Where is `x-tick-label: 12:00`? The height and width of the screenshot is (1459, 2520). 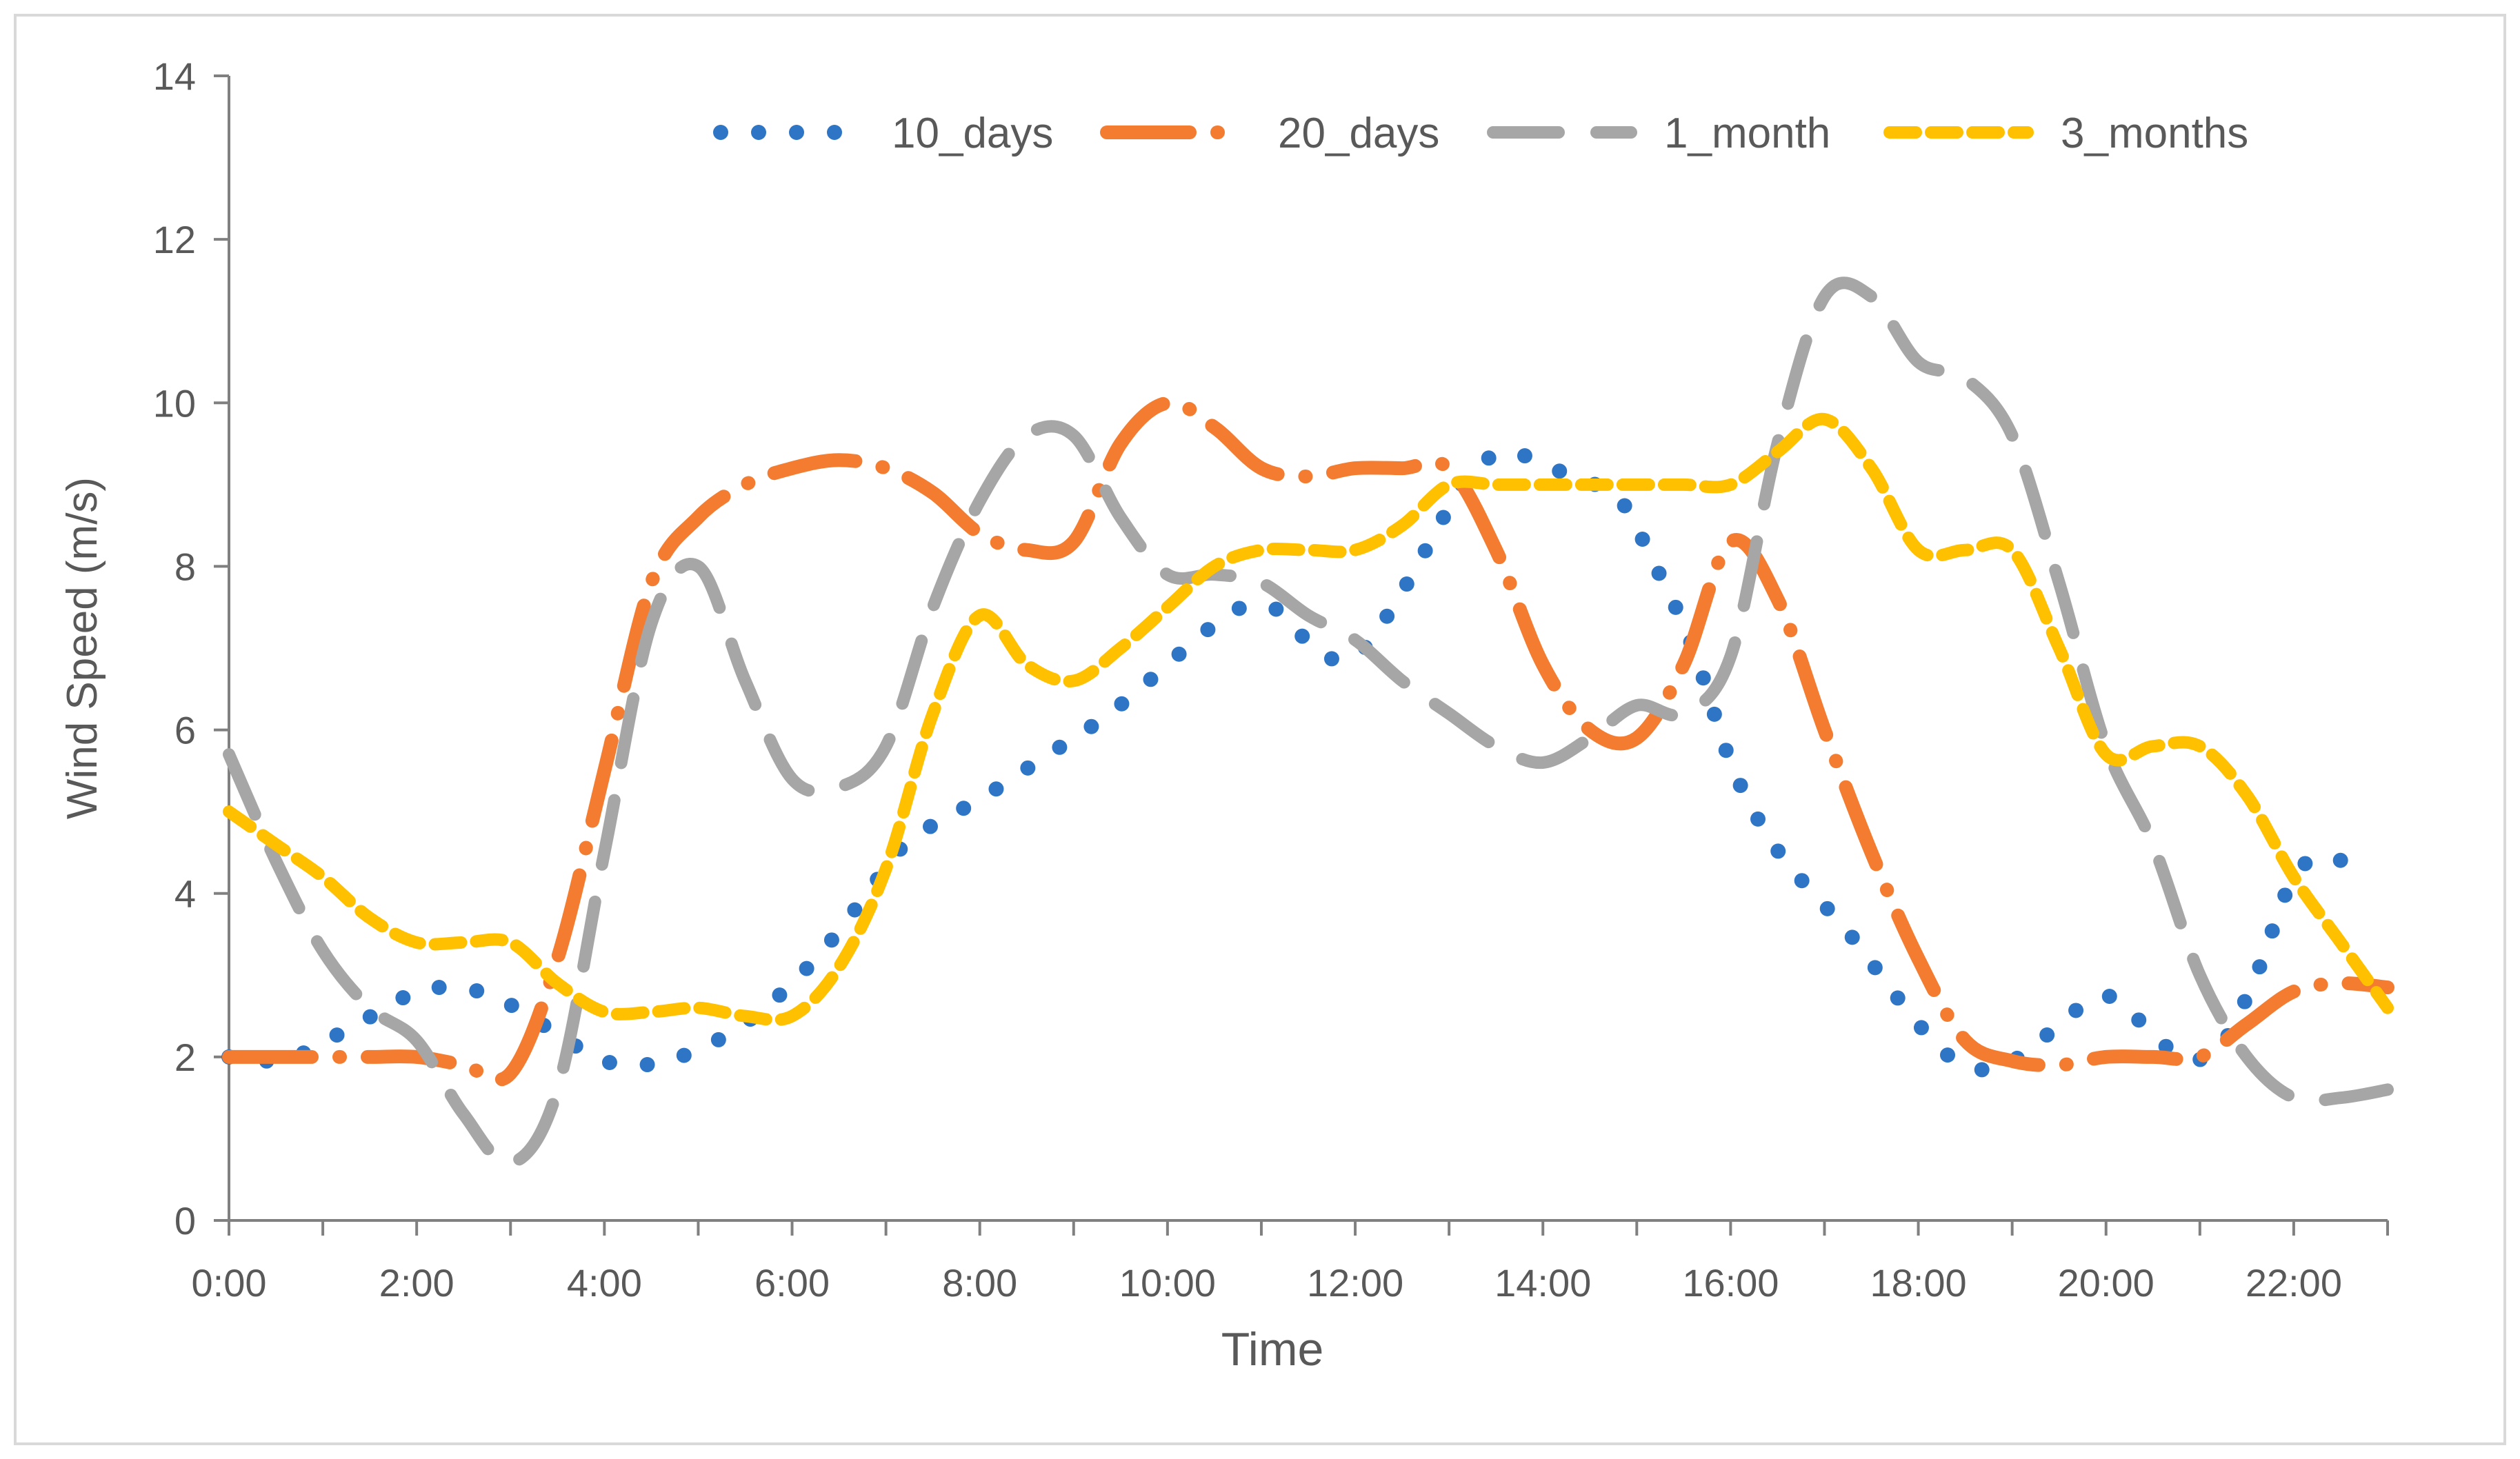
x-tick-label: 12:00 is located at coordinates (1355, 1283).